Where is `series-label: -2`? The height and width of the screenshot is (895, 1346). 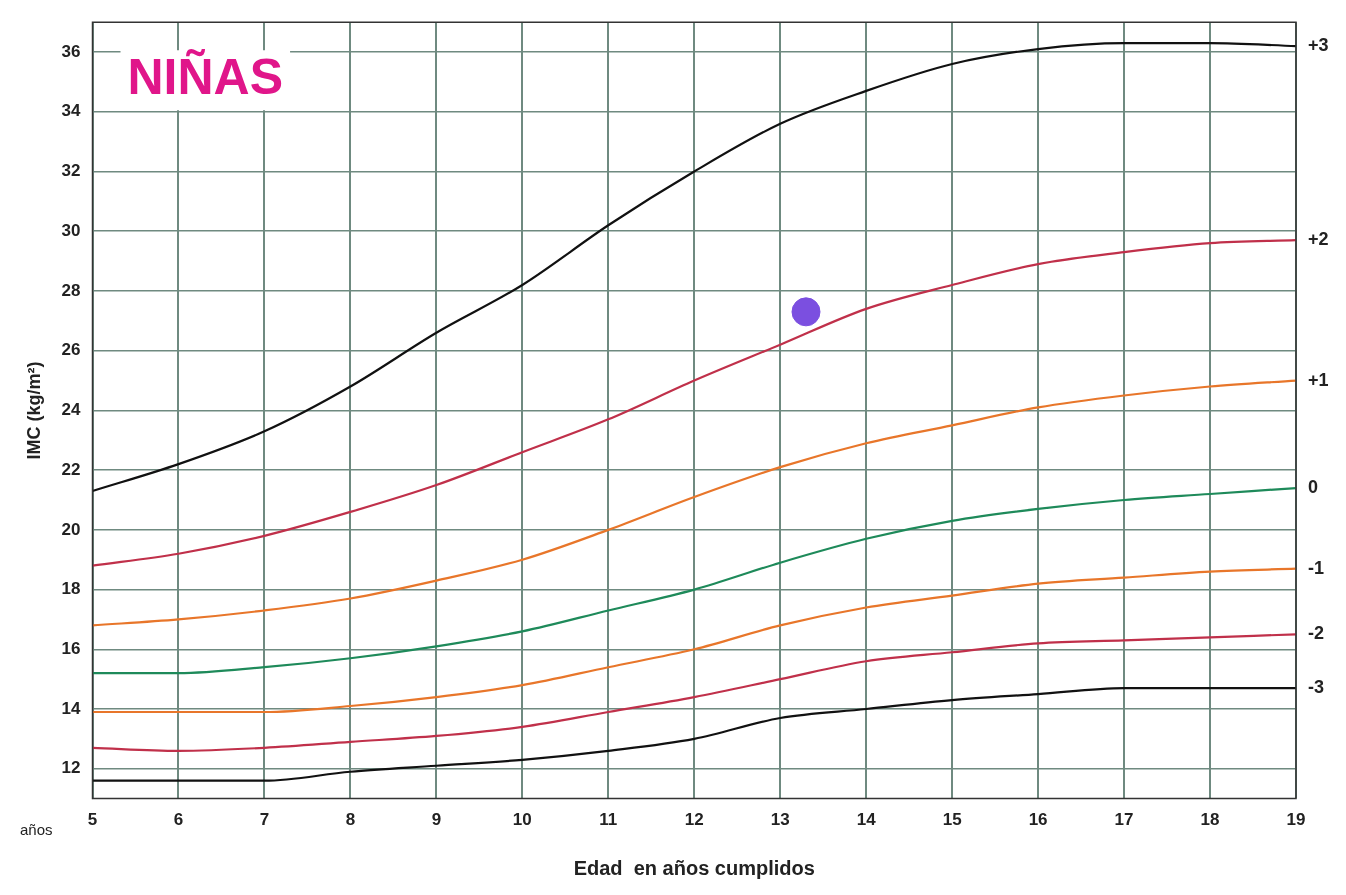
series-label: -2 is located at coordinates (1316, 633).